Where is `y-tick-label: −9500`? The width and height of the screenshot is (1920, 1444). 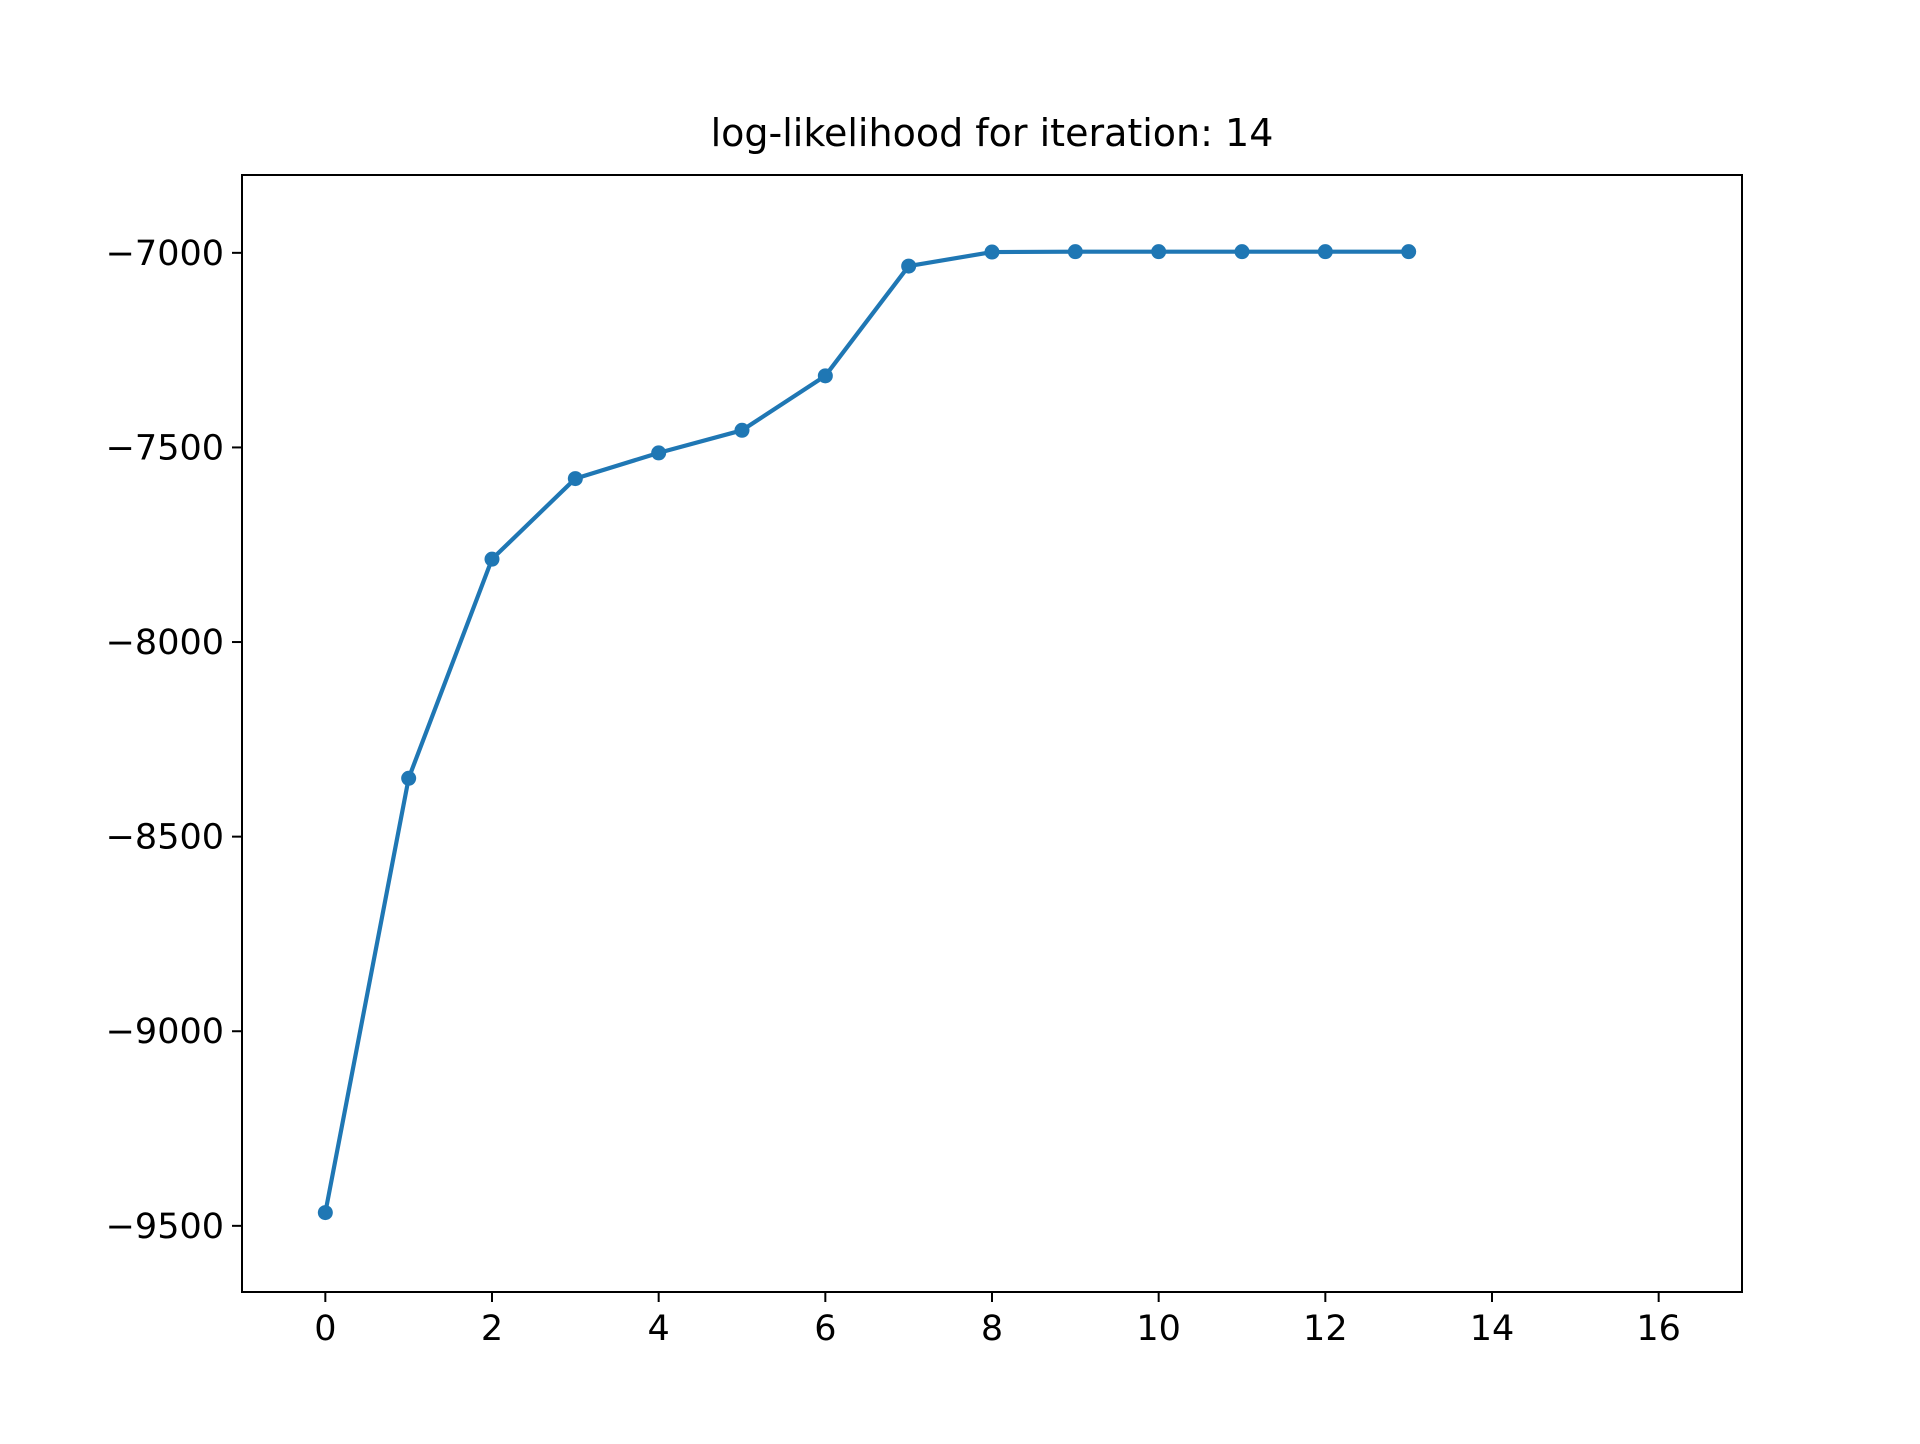 y-tick-label: −9500 is located at coordinates (165, 1227).